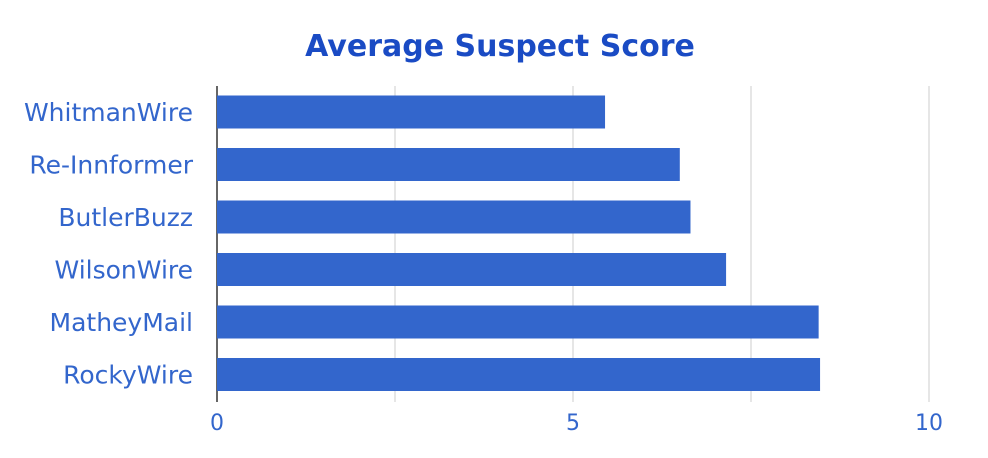  I want to click on tick-labels: 0 5 10, so click(576, 423).